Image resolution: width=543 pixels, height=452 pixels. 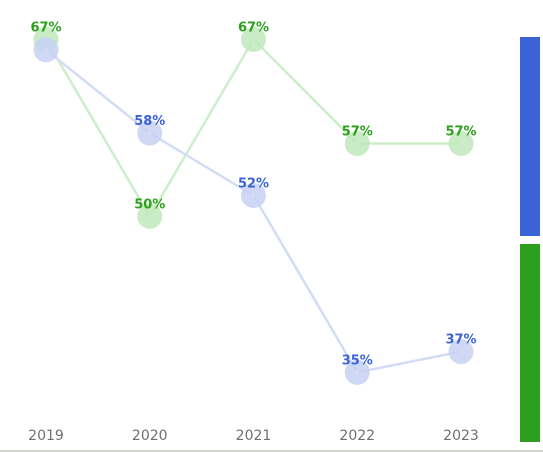 I want to click on legend-swatch-green, so click(x=530, y=343).